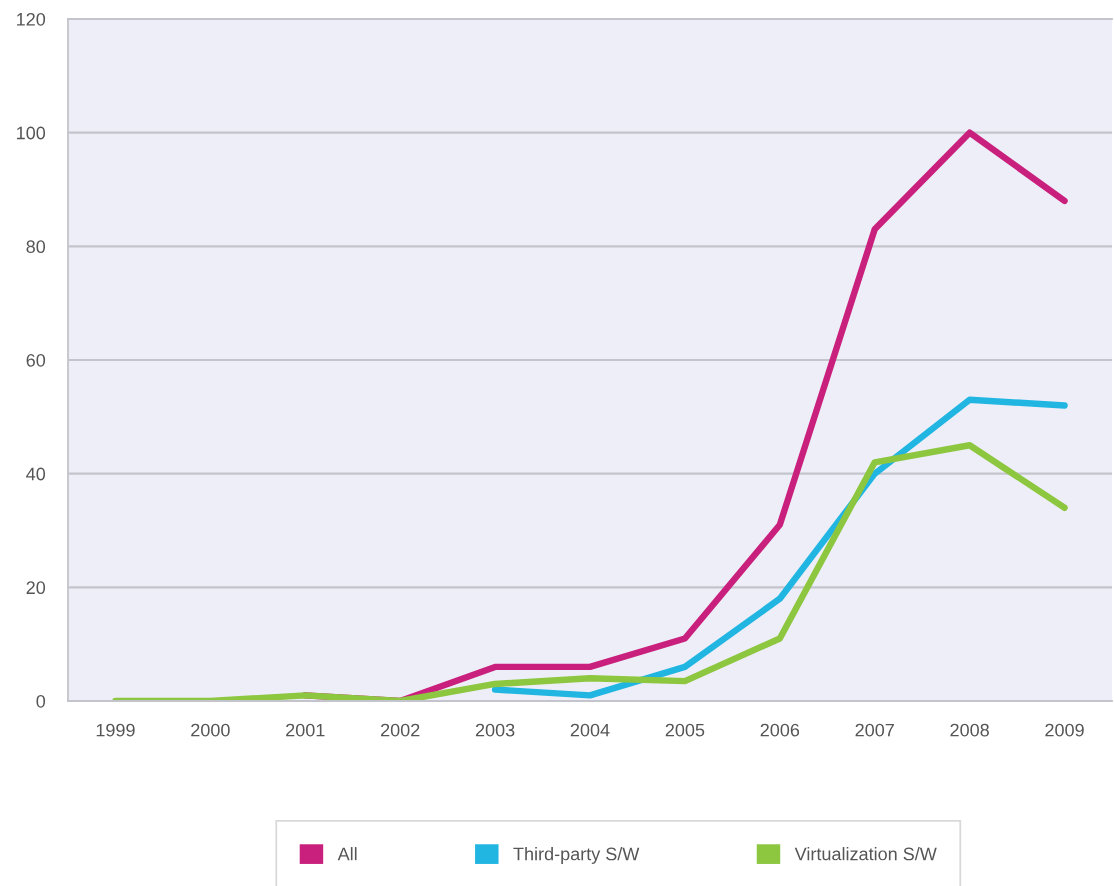  What do you see at coordinates (1064, 730) in the screenshot?
I see `x-tick-label: 2009` at bounding box center [1064, 730].